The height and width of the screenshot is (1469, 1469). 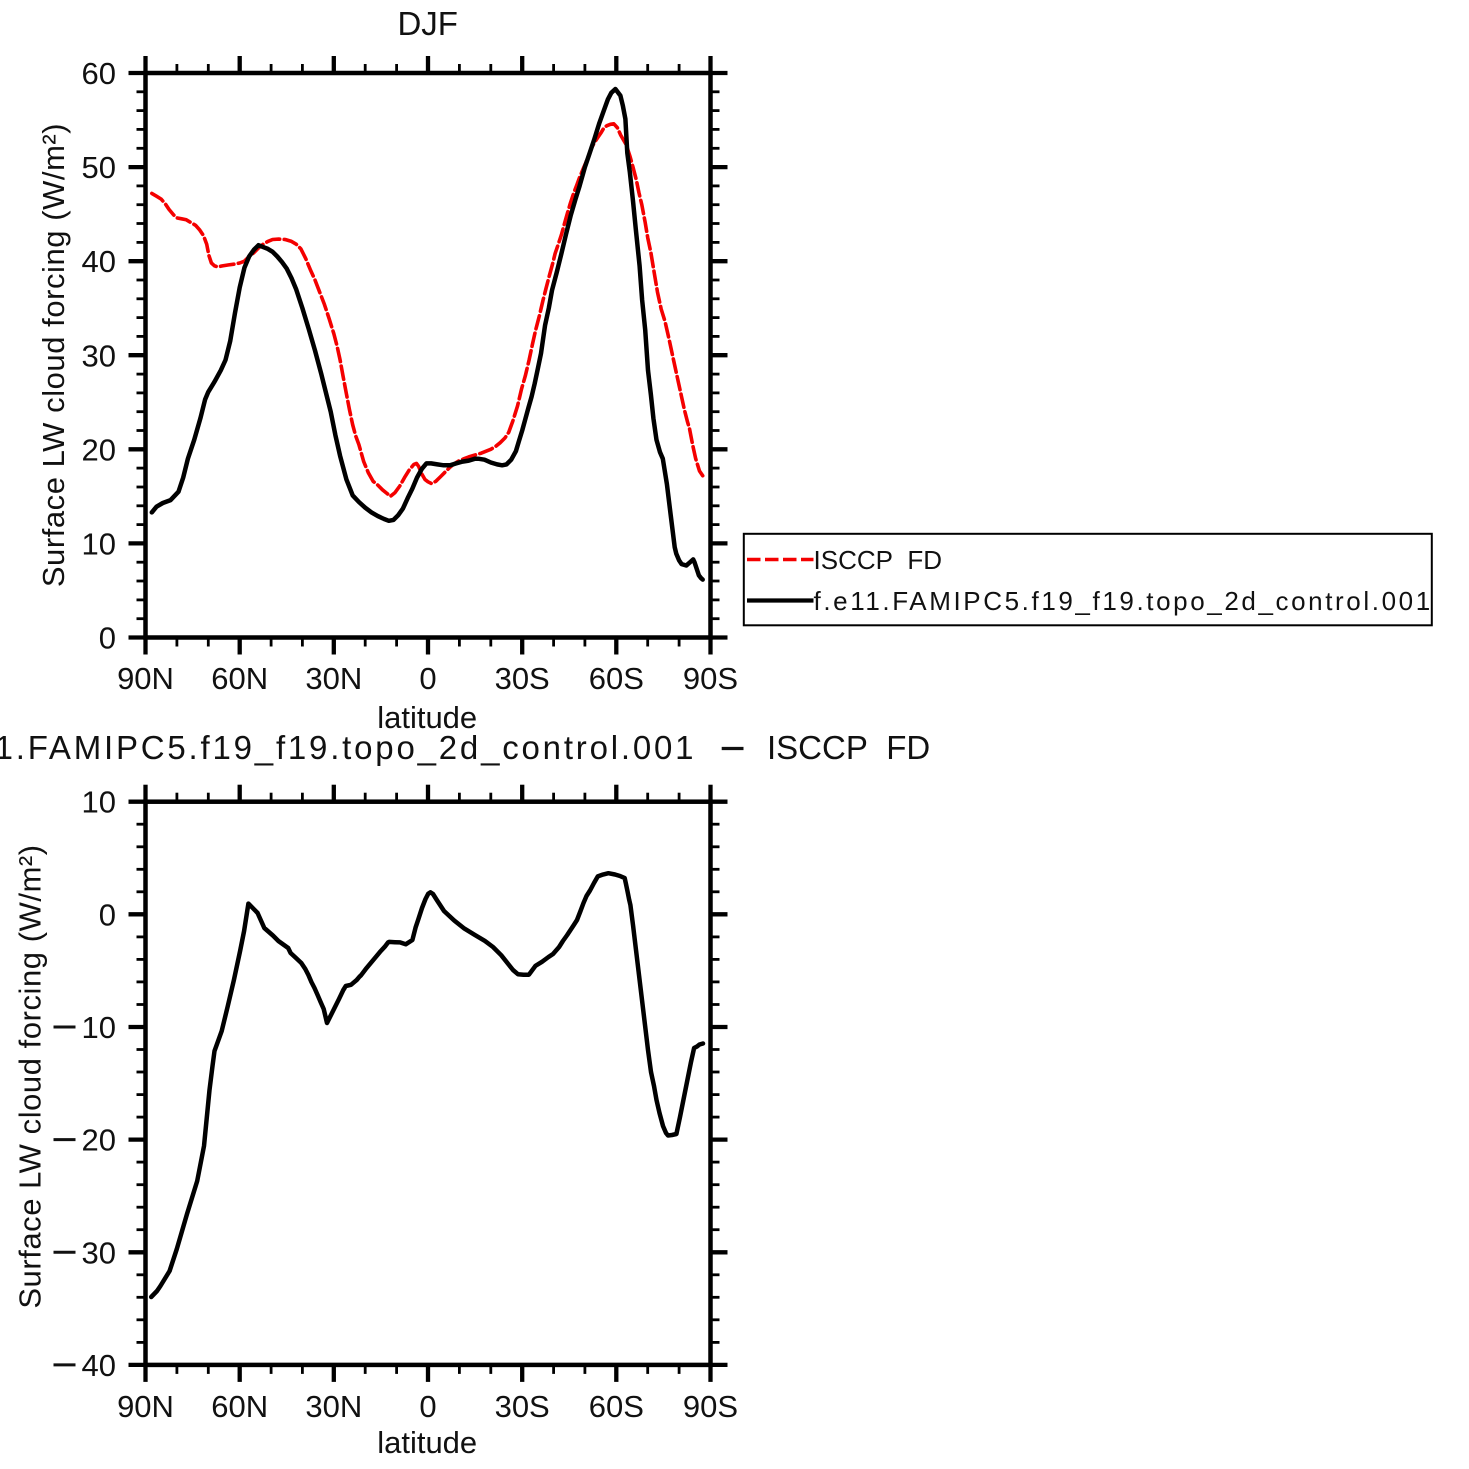 I want to click on svg-text: DJF, so click(x=427, y=23).